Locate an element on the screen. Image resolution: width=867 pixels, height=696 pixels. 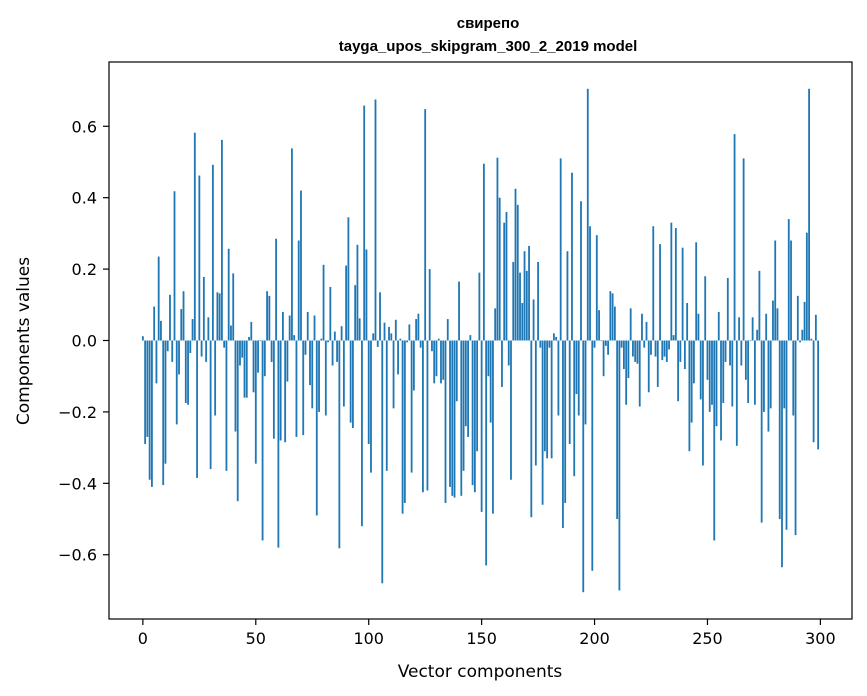
x-tick-label: 150 is located at coordinates (481, 638).